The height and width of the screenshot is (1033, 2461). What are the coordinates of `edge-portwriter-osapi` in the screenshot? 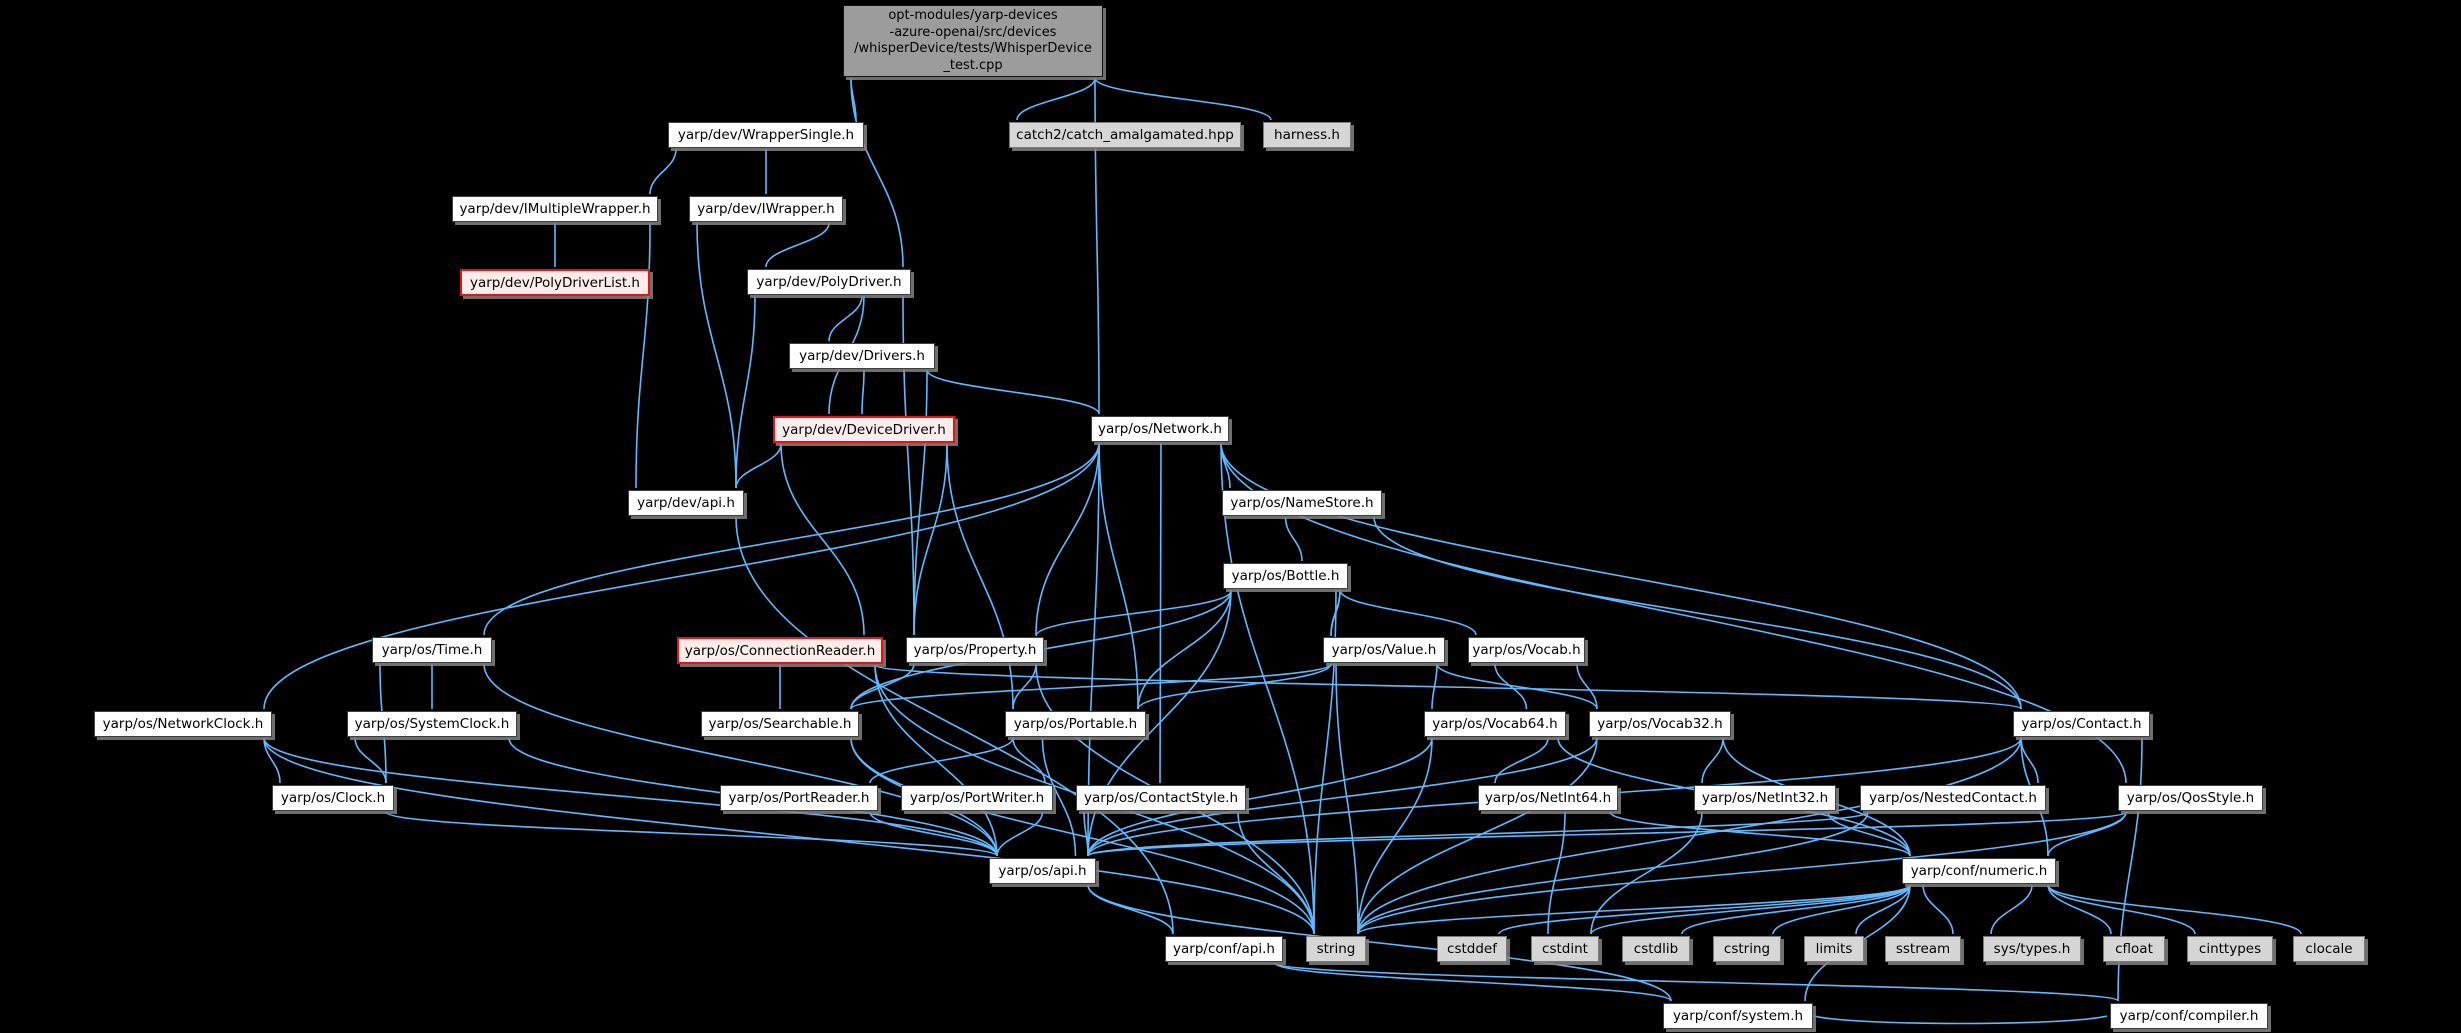 It's located at (1020, 834).